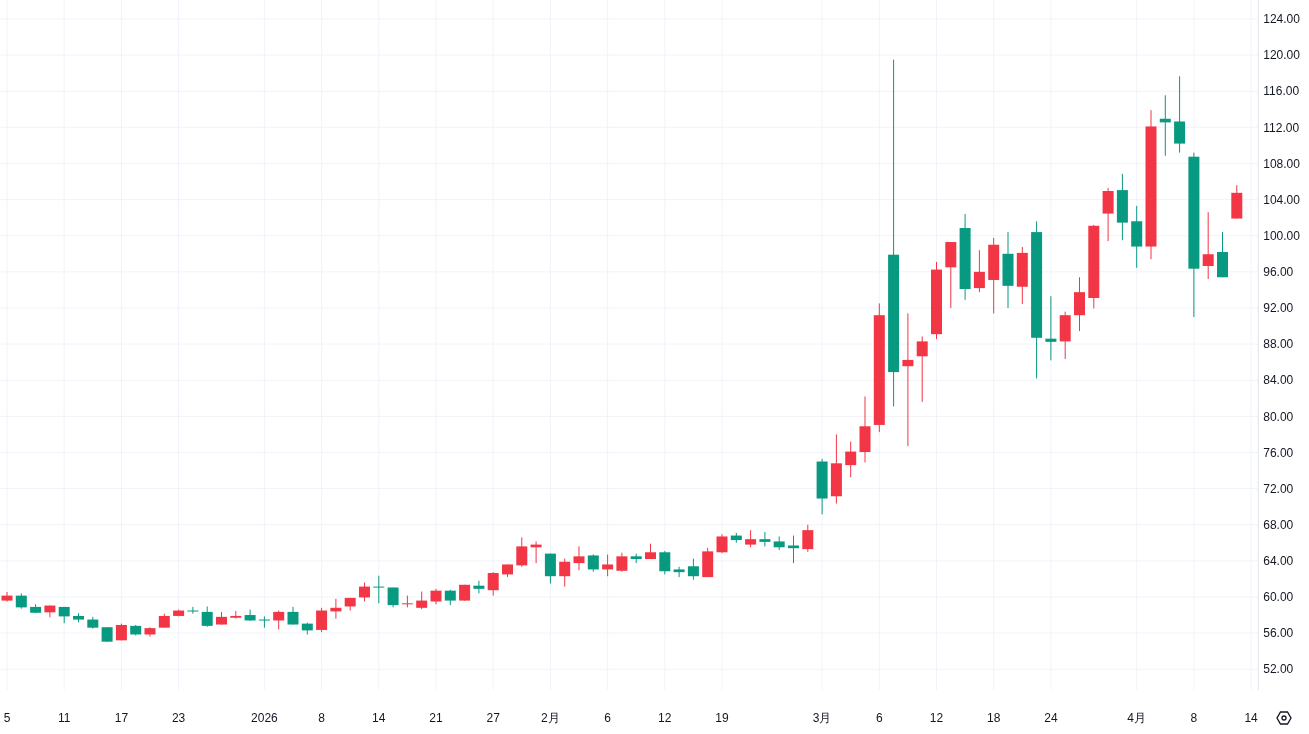 The width and height of the screenshot is (1309, 734). Describe the element at coordinates (1282, 55) in the screenshot. I see `y-tick-label: 120.00` at that location.